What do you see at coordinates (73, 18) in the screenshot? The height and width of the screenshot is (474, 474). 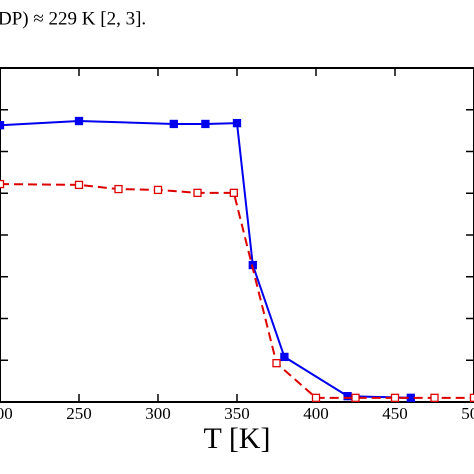 I see `caption-text: DP) ≈ 229 K [2, 3].` at bounding box center [73, 18].